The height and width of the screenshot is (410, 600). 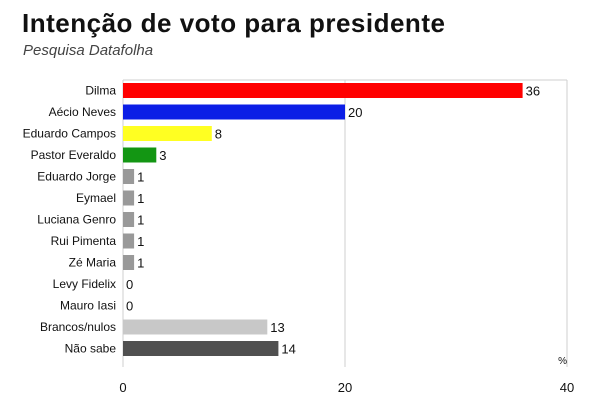 I want to click on category-label-3: Pastor Everaldo, so click(x=74, y=155).